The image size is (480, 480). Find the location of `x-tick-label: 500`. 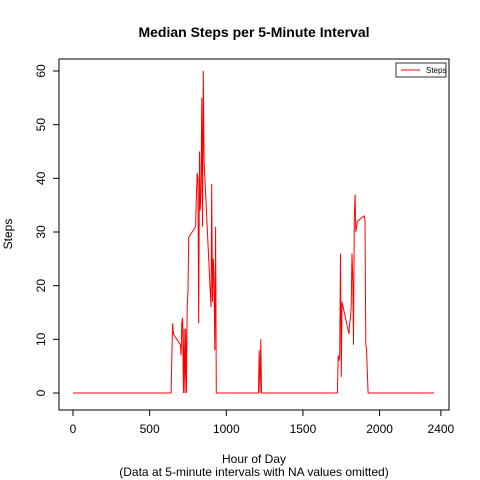

x-tick-label: 500 is located at coordinates (150, 429).